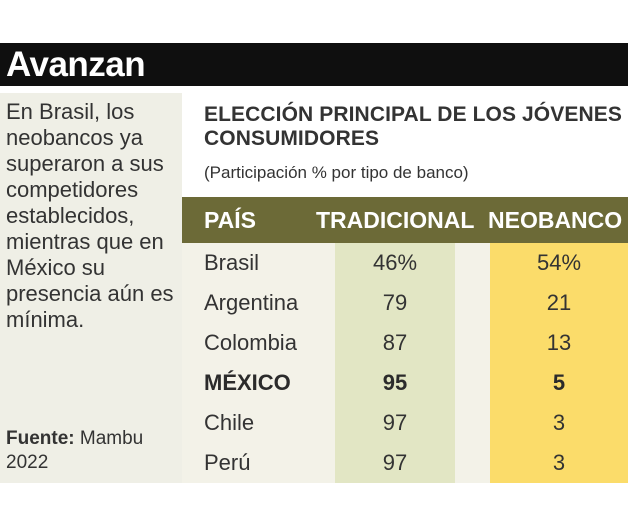  Describe the element at coordinates (40, 438) in the screenshot. I see `source-label: Fuente:` at that location.